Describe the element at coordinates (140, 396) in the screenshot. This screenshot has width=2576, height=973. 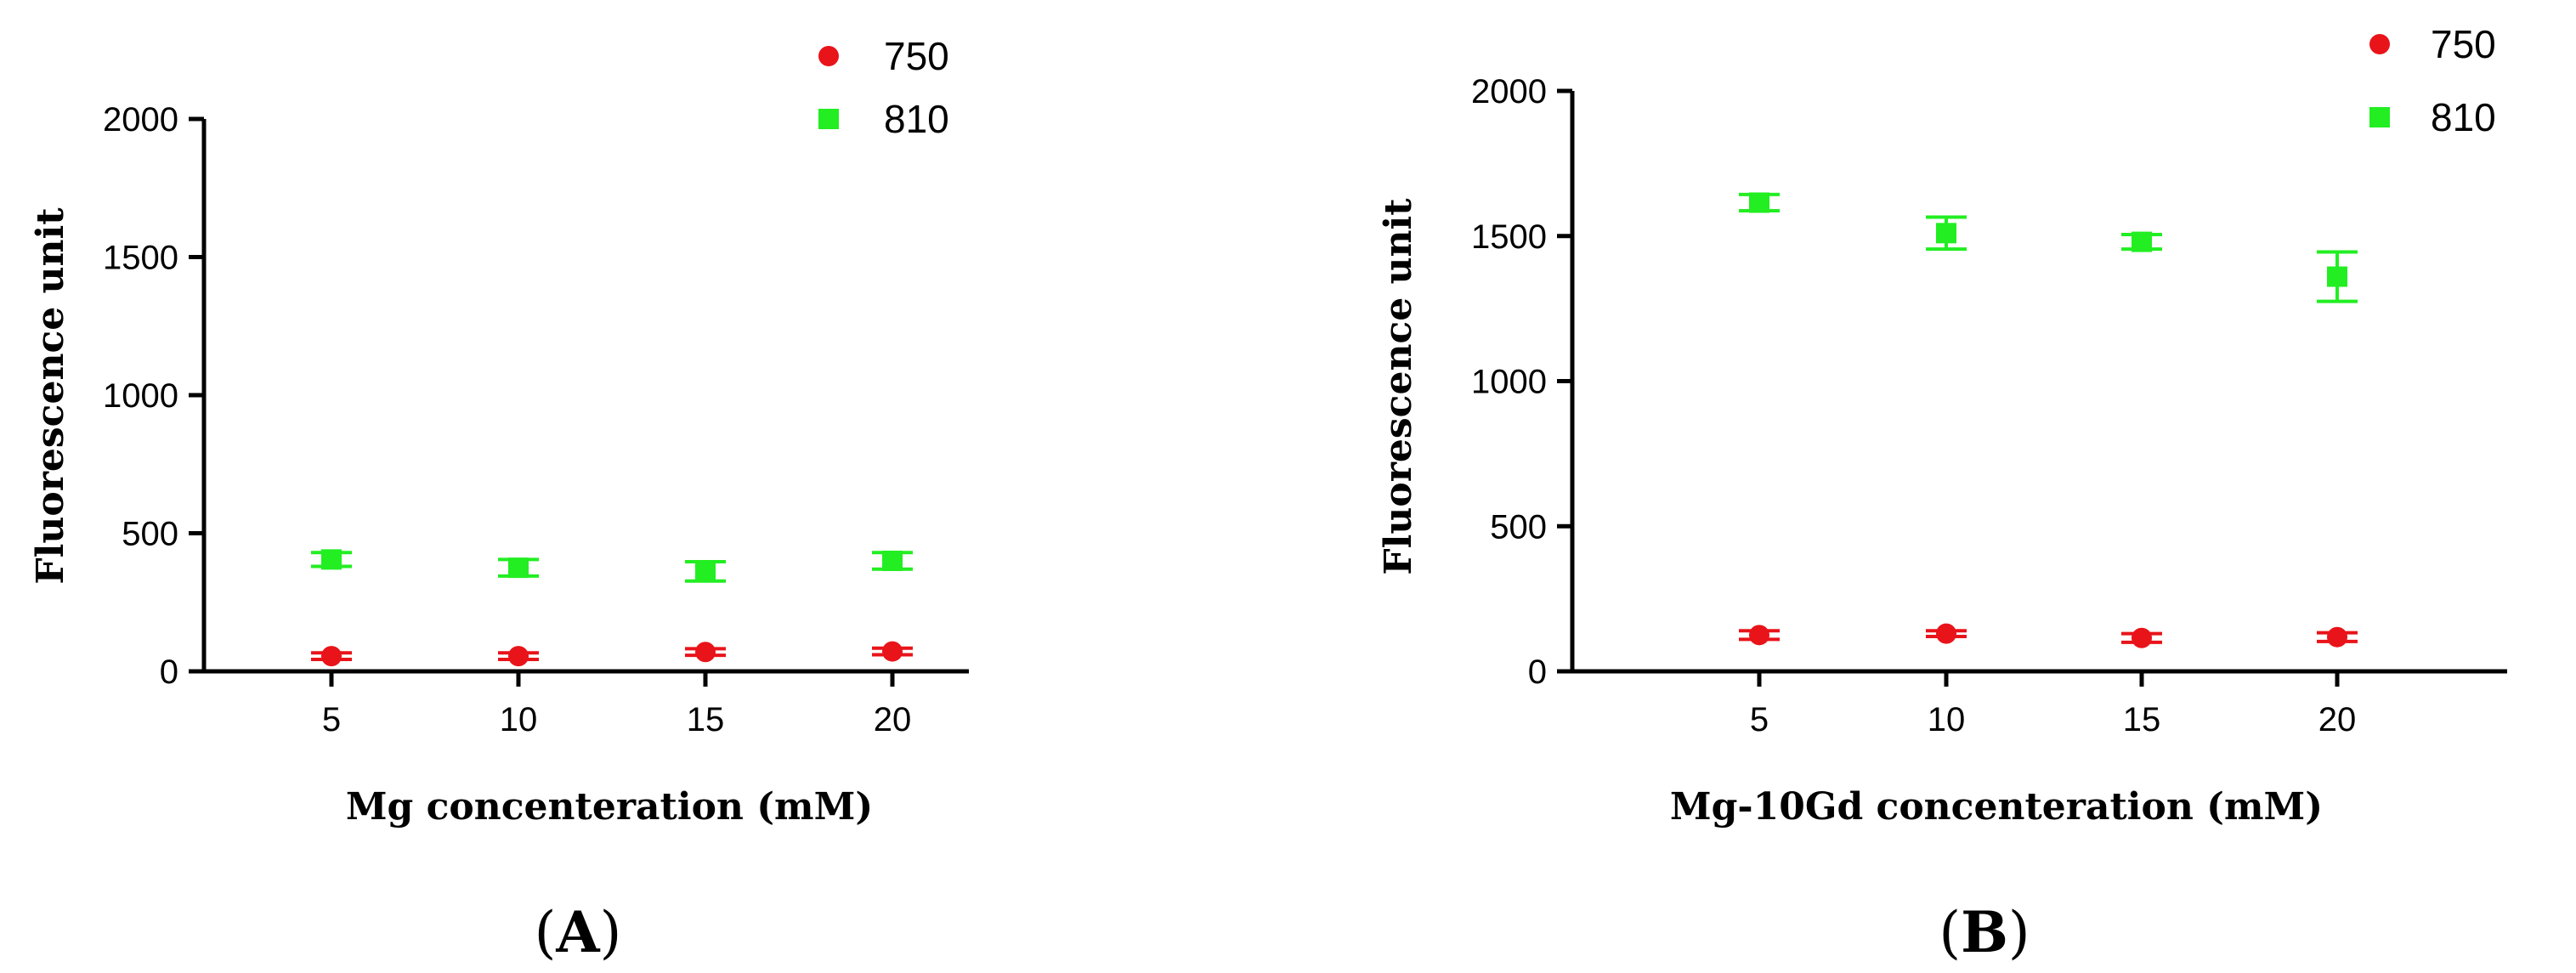
I see `chart-a-y-tick-label-1000: 1000` at that location.